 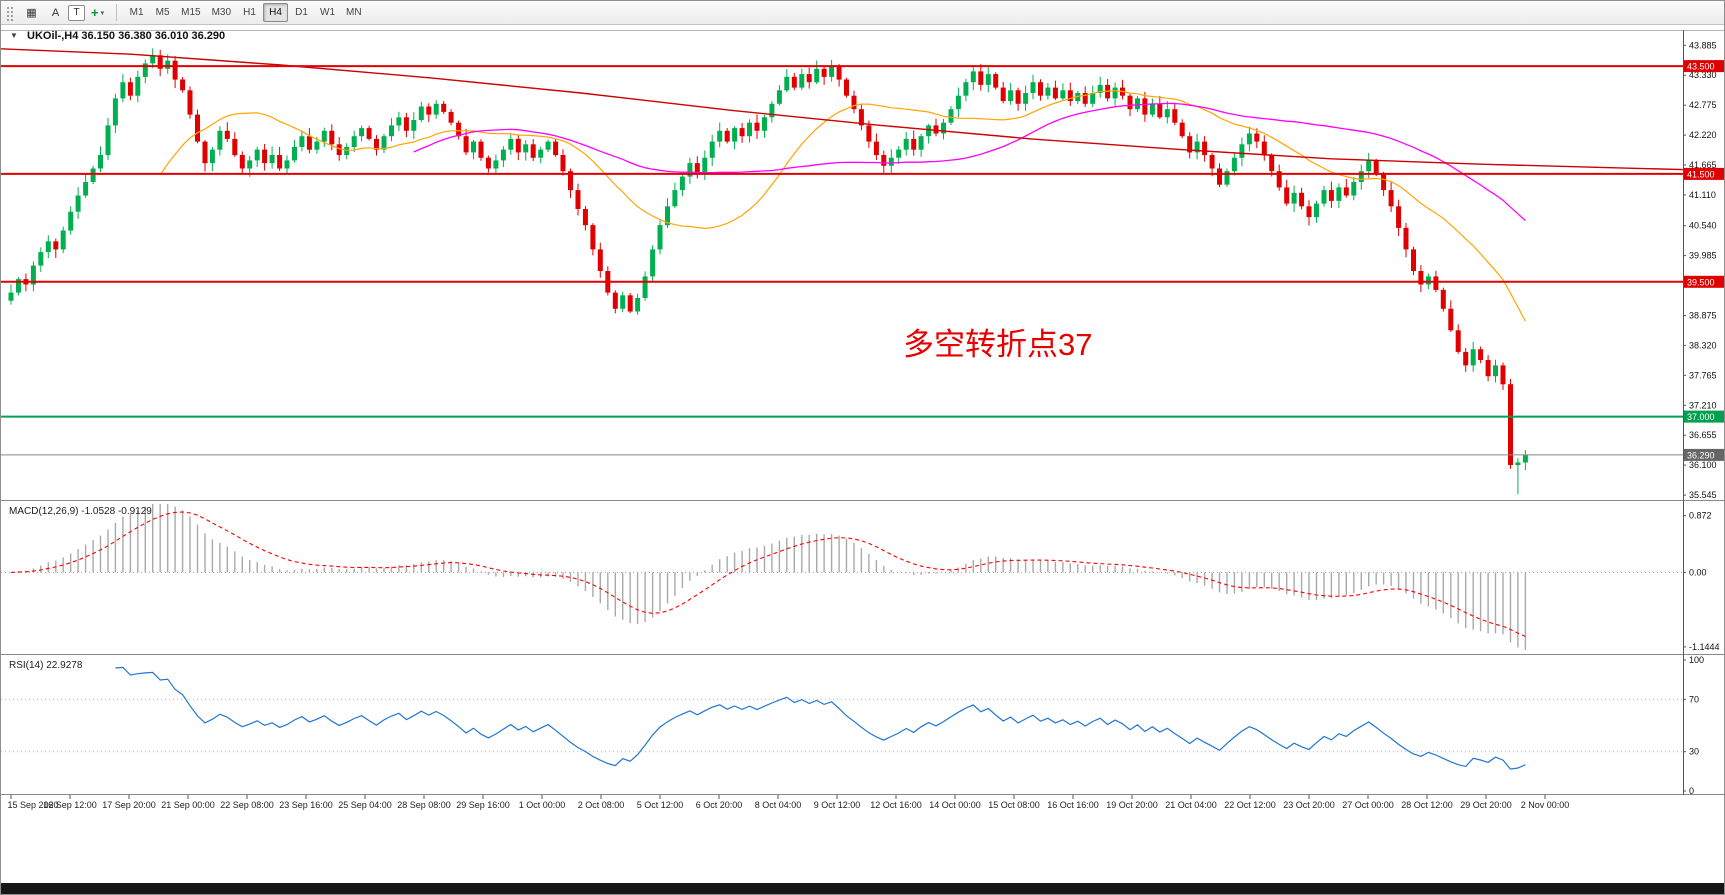 What do you see at coordinates (306, 805) in the screenshot?
I see `svg-text: 23 Sep 16:00` at bounding box center [306, 805].